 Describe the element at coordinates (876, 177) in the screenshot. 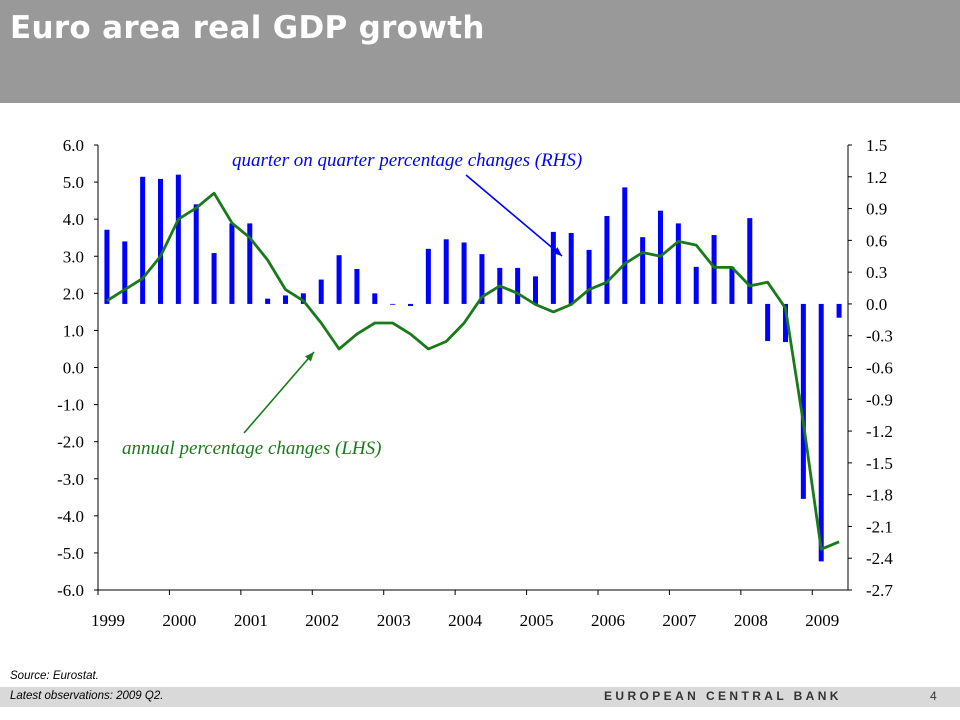

I see `right-tick-label: 1.2` at that location.